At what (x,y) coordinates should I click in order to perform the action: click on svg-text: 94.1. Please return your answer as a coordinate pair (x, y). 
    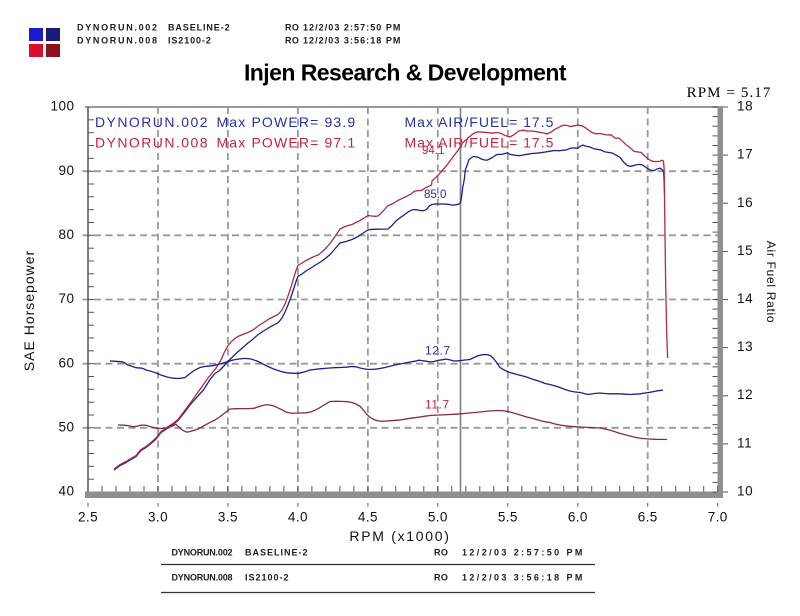
    Looking at the image, I should click on (433, 151).